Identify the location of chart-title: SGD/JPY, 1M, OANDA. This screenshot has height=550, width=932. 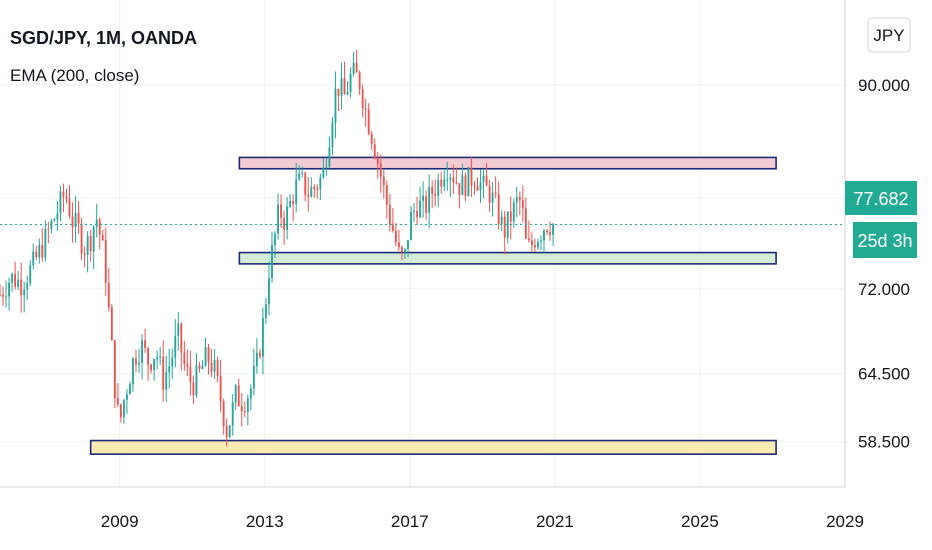
(103, 38).